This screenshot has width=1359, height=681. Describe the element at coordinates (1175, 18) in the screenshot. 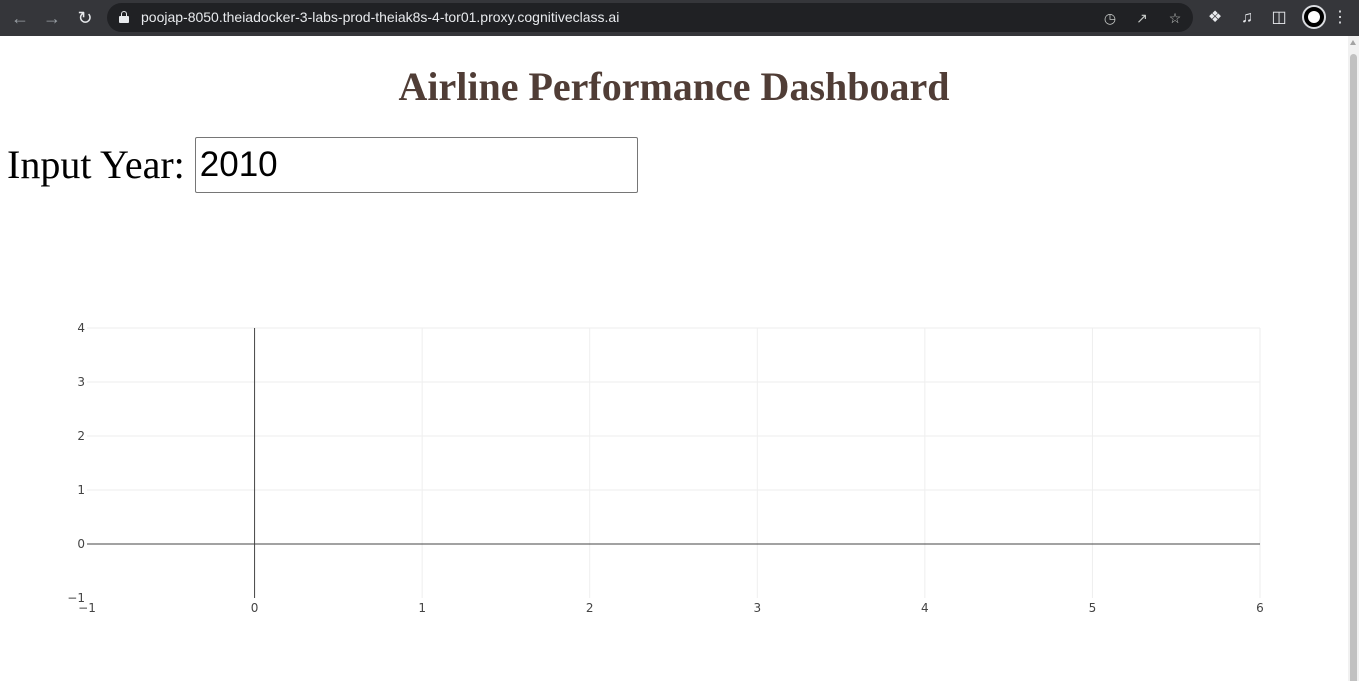

I see `star-icon: ☆` at that location.